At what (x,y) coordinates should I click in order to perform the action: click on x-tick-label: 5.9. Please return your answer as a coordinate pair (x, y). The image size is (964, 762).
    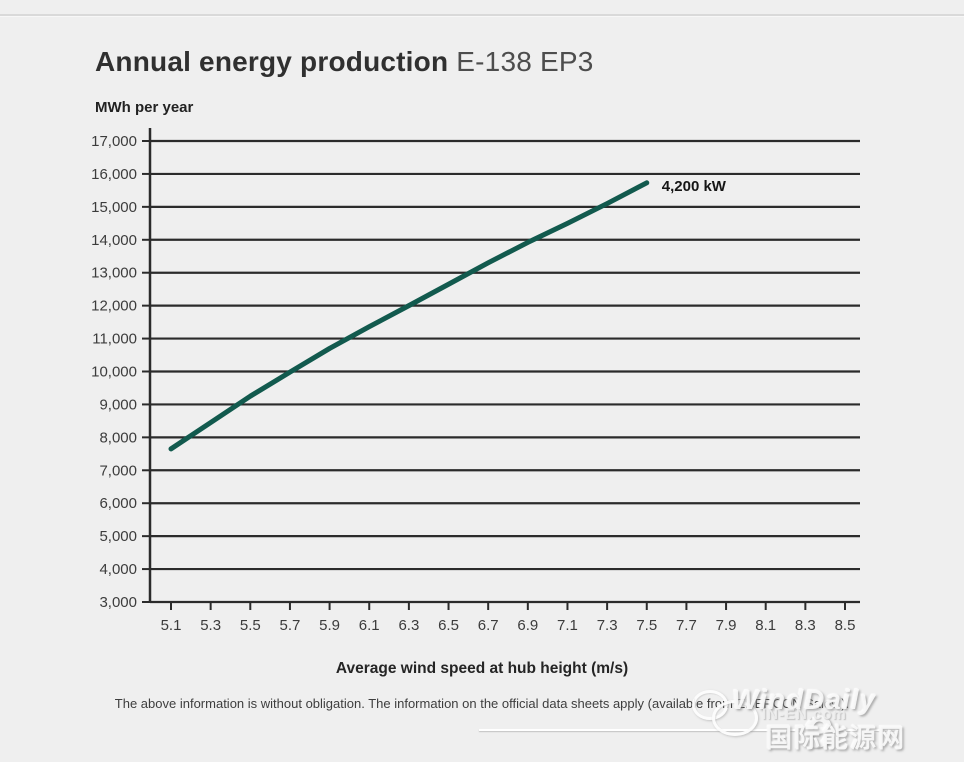
    Looking at the image, I should click on (329, 625).